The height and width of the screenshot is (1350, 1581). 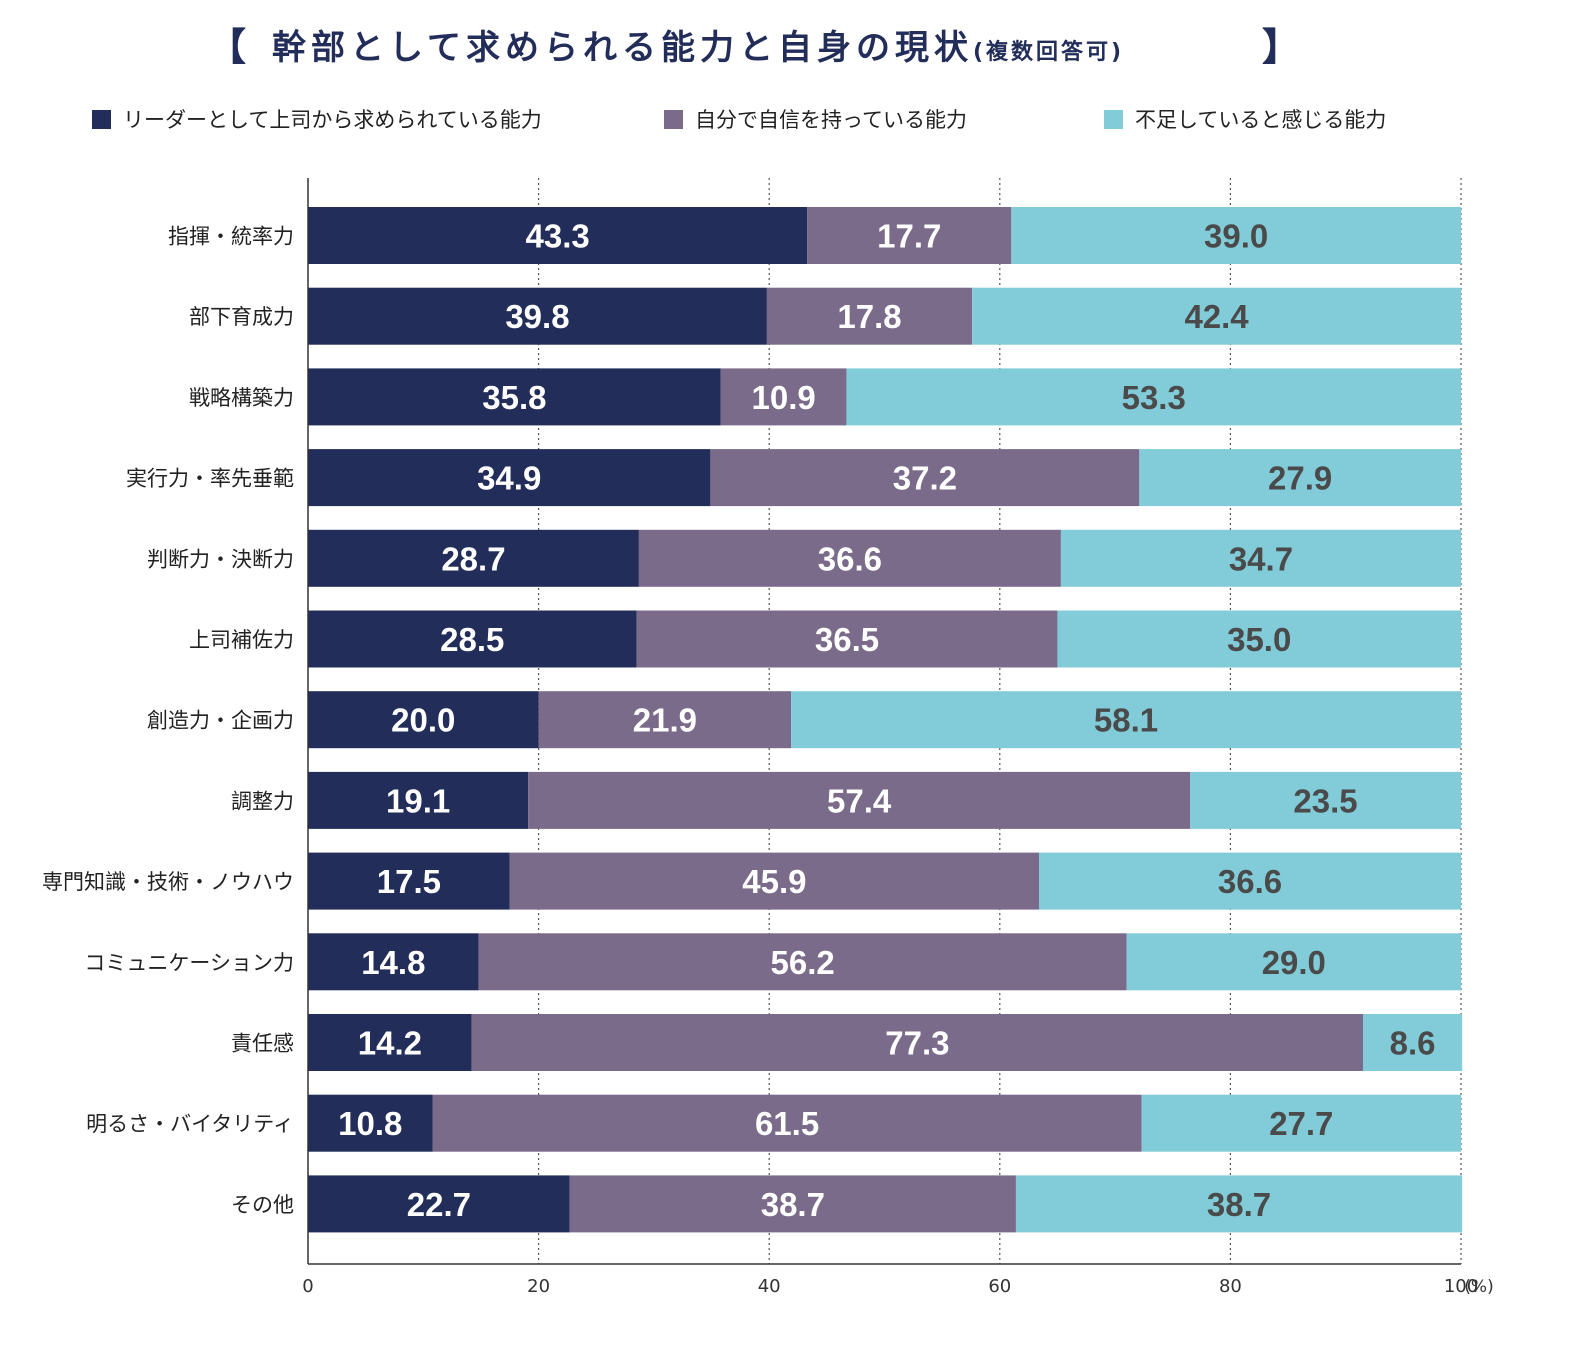 What do you see at coordinates (769, 1286) in the screenshot?
I see `x-tick-label: 40` at bounding box center [769, 1286].